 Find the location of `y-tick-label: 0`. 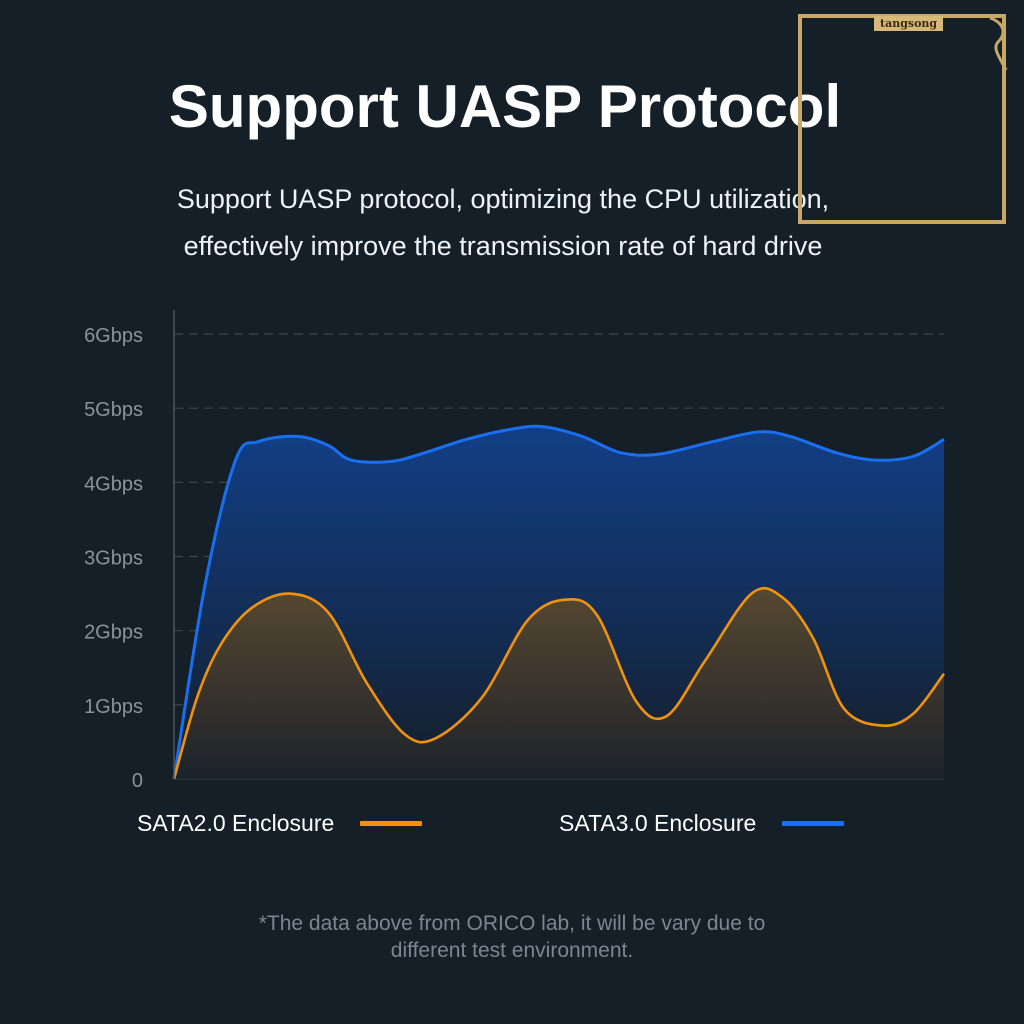

y-tick-label: 0 is located at coordinates (137, 781).